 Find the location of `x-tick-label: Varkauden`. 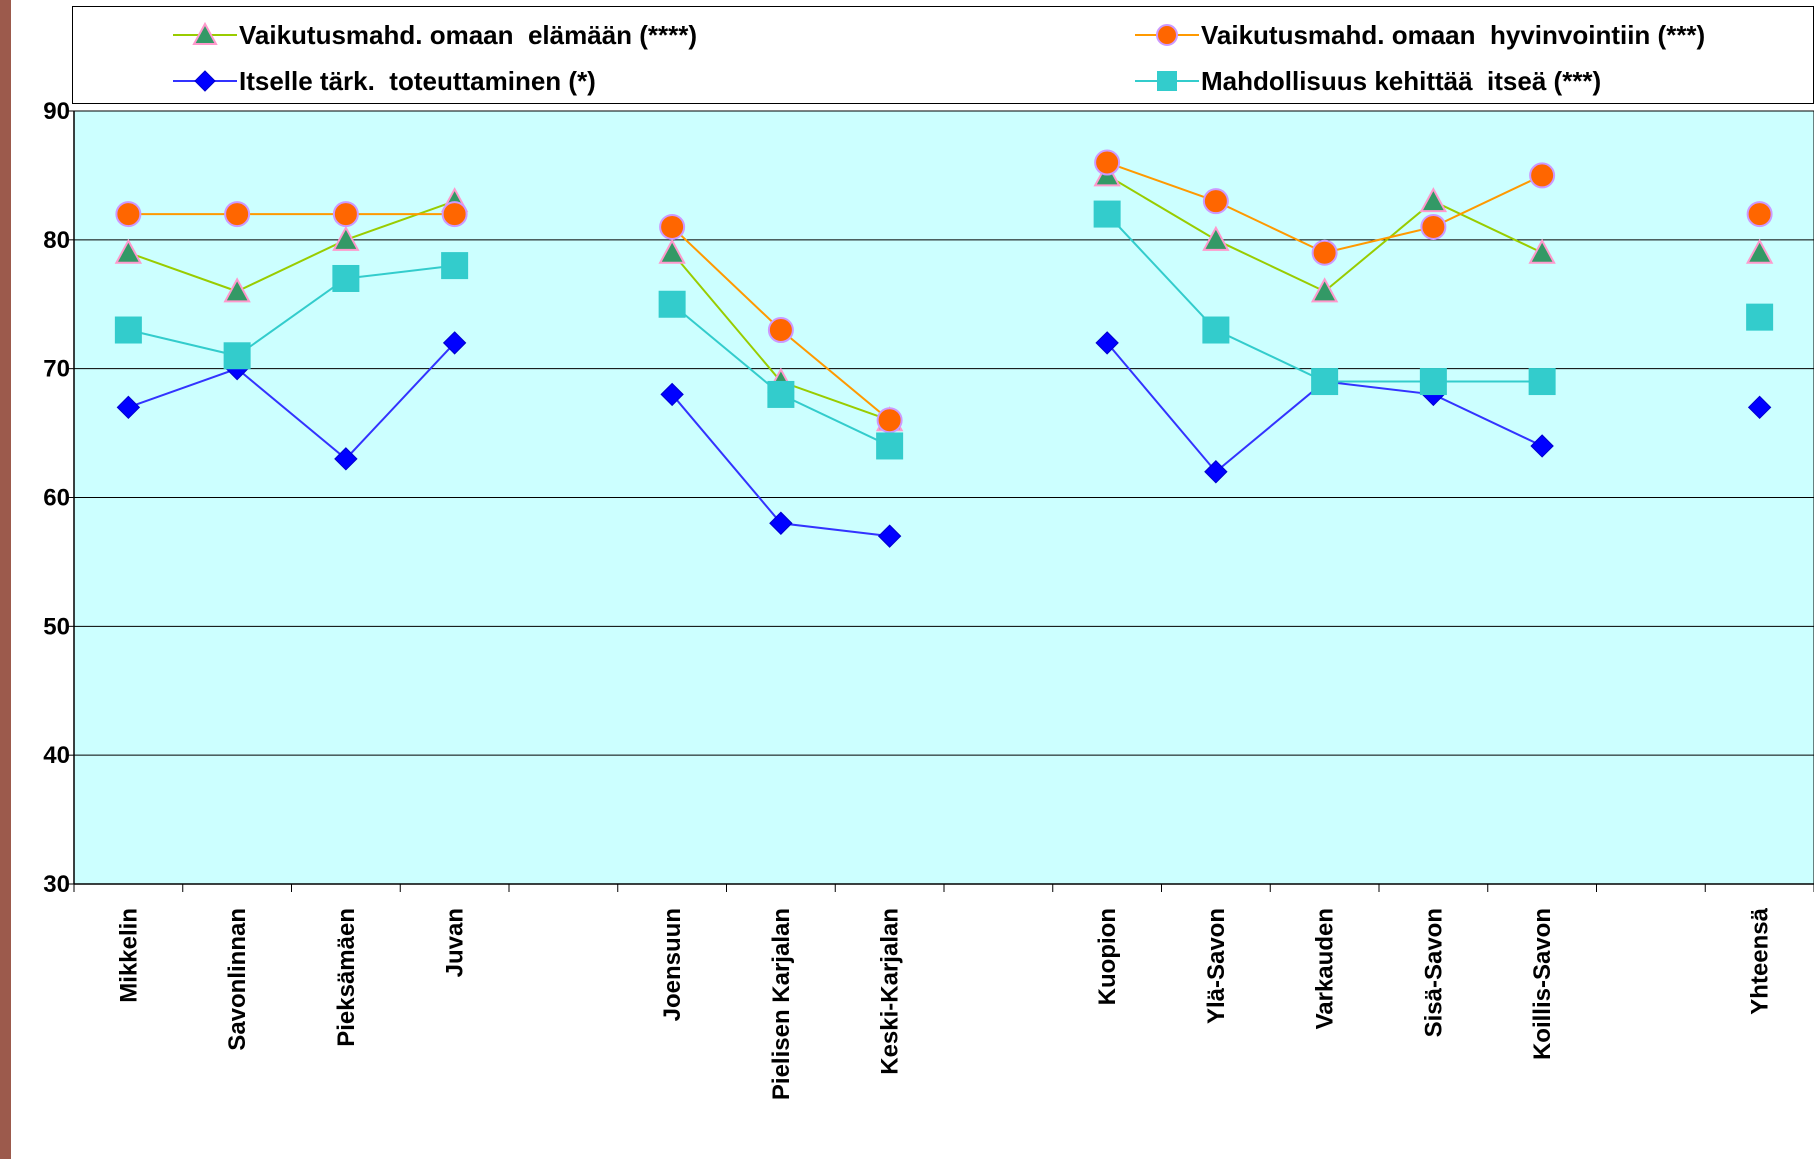

x-tick-label: Varkauden is located at coordinates (1325, 968).